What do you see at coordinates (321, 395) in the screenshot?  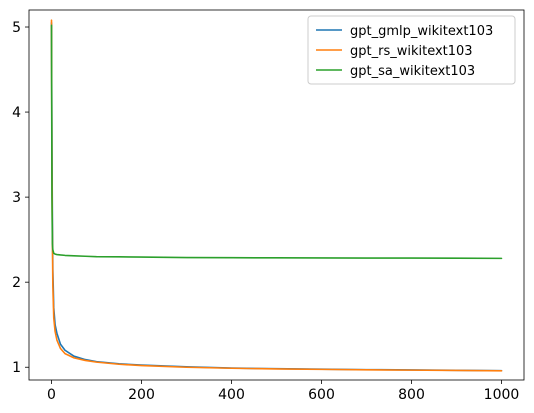 I see `x-tick-label: 600` at bounding box center [321, 395].